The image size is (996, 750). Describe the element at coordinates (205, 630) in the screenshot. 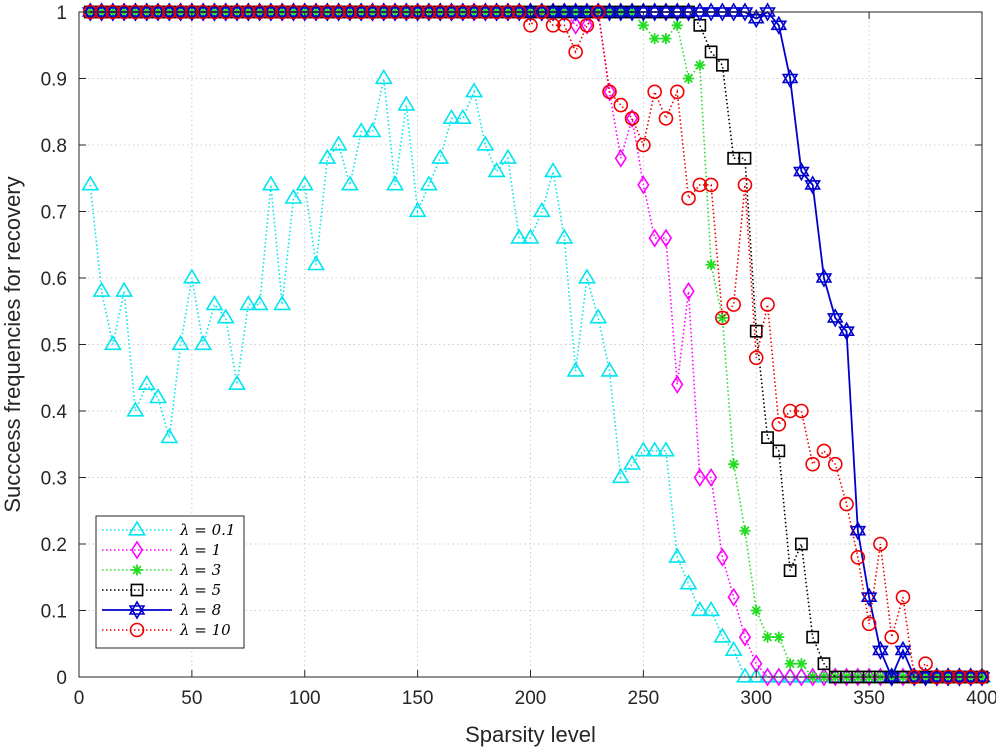

I see `legend-label: λ = 10` at that location.